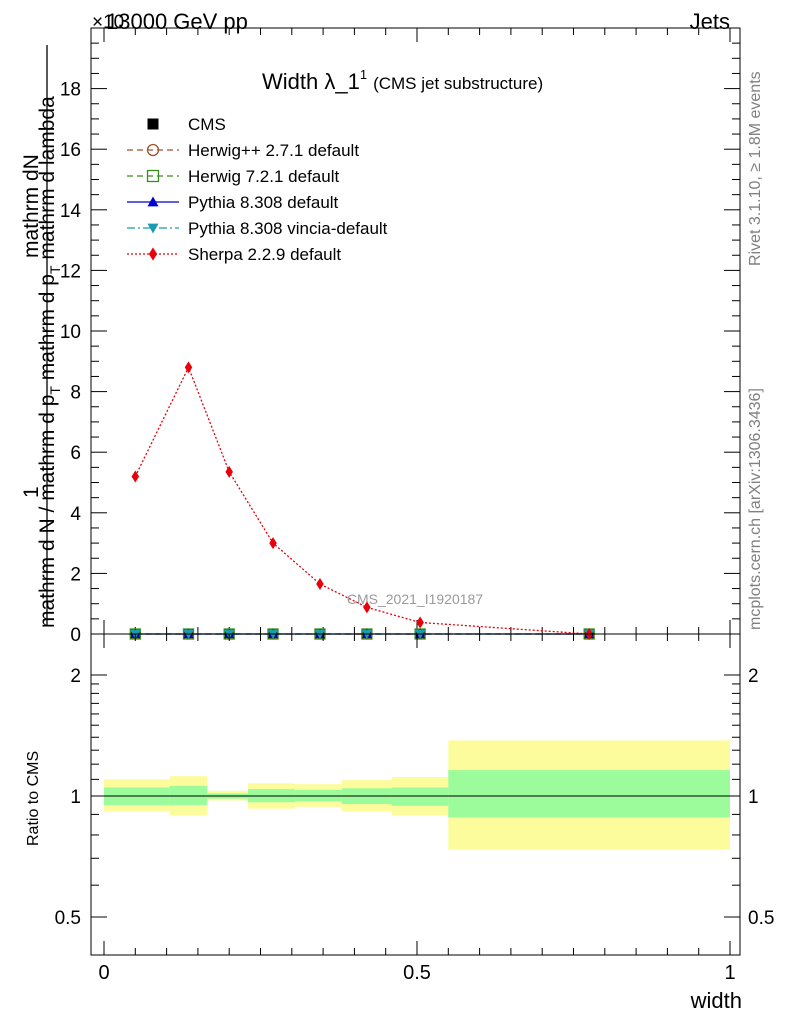 Image resolution: width=786 pixels, height=1024 pixels. Describe the element at coordinates (71, 211) in the screenshot. I see `main-y-tick-label: 14` at that location.